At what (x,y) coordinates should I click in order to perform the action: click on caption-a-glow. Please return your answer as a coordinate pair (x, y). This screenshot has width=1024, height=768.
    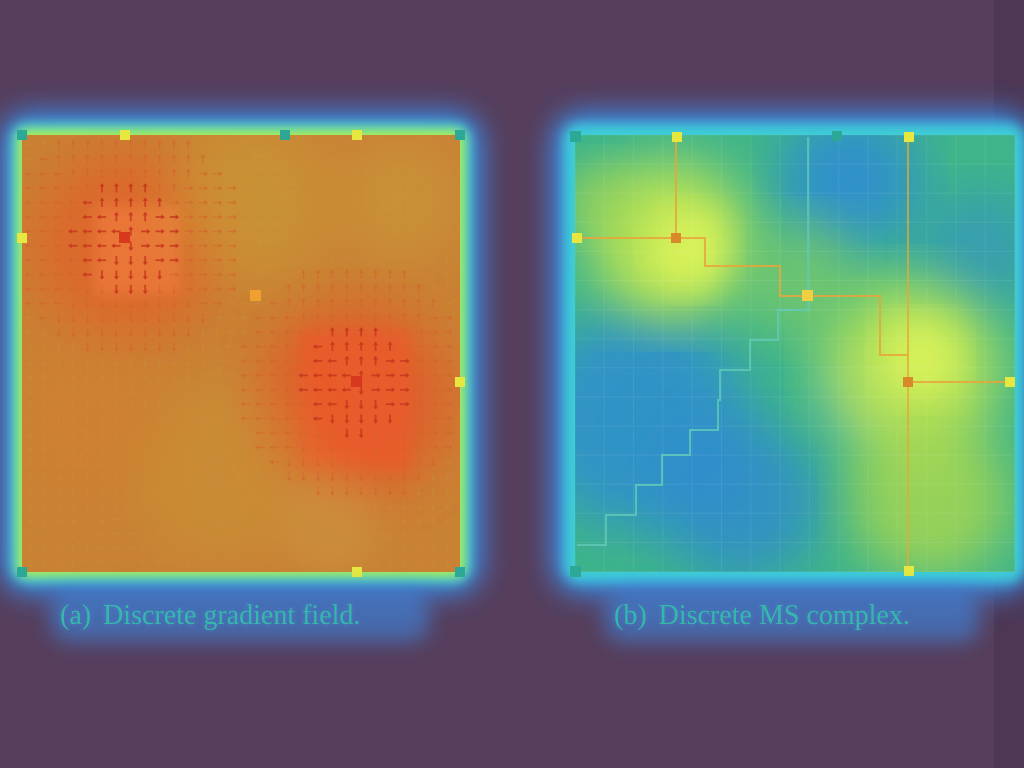
    Looking at the image, I should click on (240, 616).